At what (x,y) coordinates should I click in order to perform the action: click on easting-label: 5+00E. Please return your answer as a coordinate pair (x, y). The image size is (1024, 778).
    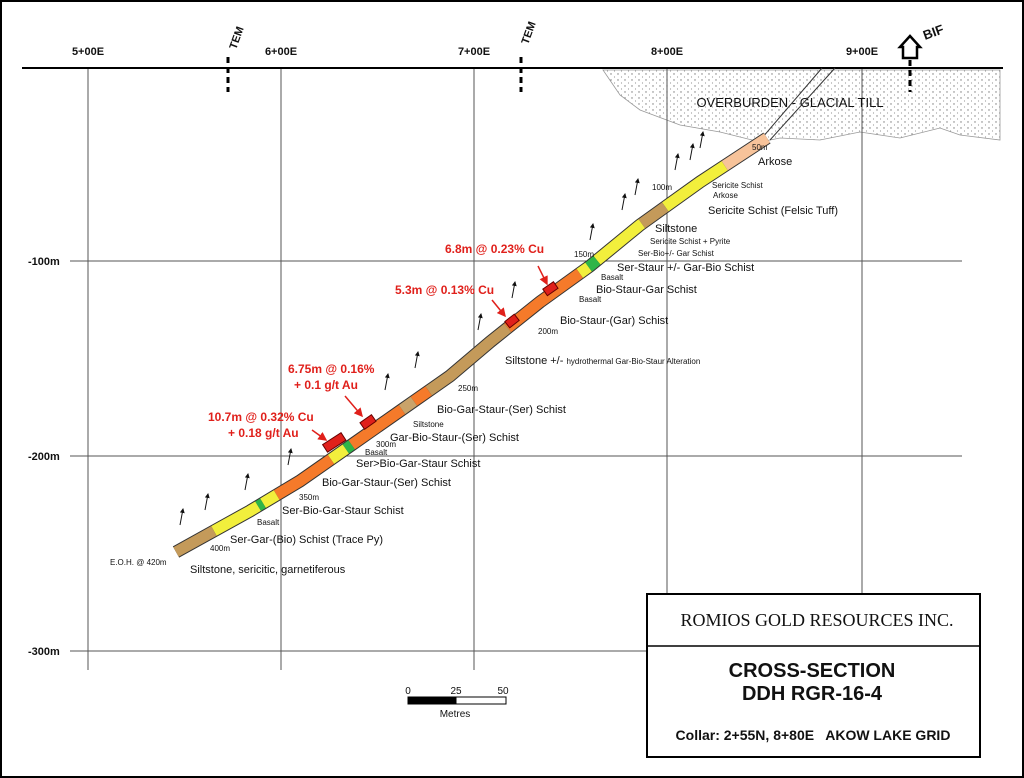
    Looking at the image, I should click on (88, 52).